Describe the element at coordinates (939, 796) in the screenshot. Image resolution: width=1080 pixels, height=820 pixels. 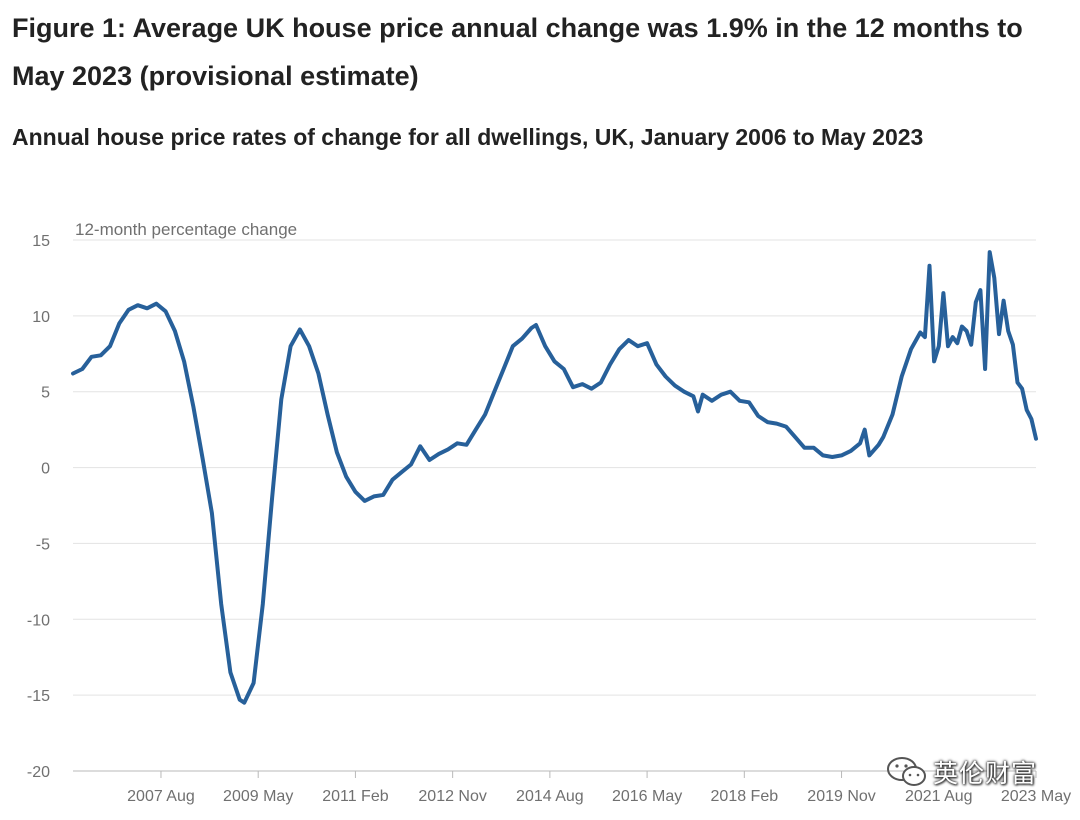
I see `x-tick-label: 2021 Aug` at that location.